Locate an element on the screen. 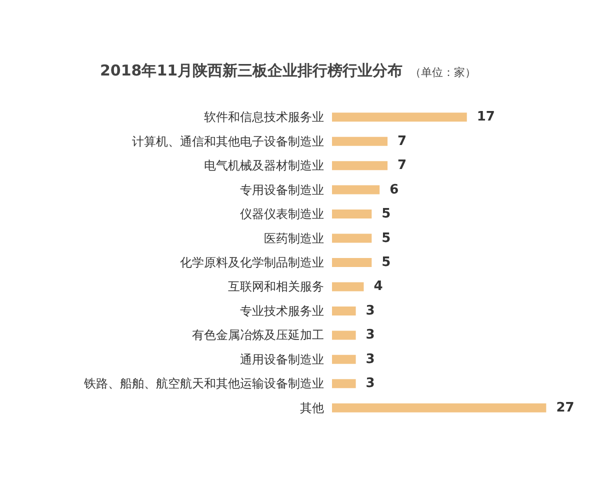  y-tick-label: 医药制造业 is located at coordinates (294, 238).